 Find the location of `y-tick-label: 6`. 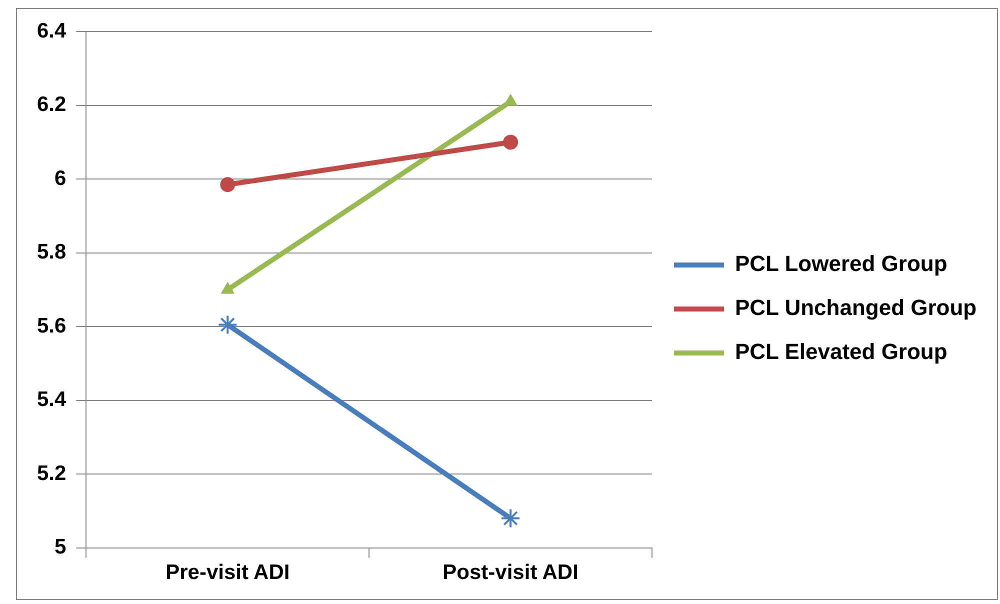

y-tick-label: 6 is located at coordinates (60, 178).